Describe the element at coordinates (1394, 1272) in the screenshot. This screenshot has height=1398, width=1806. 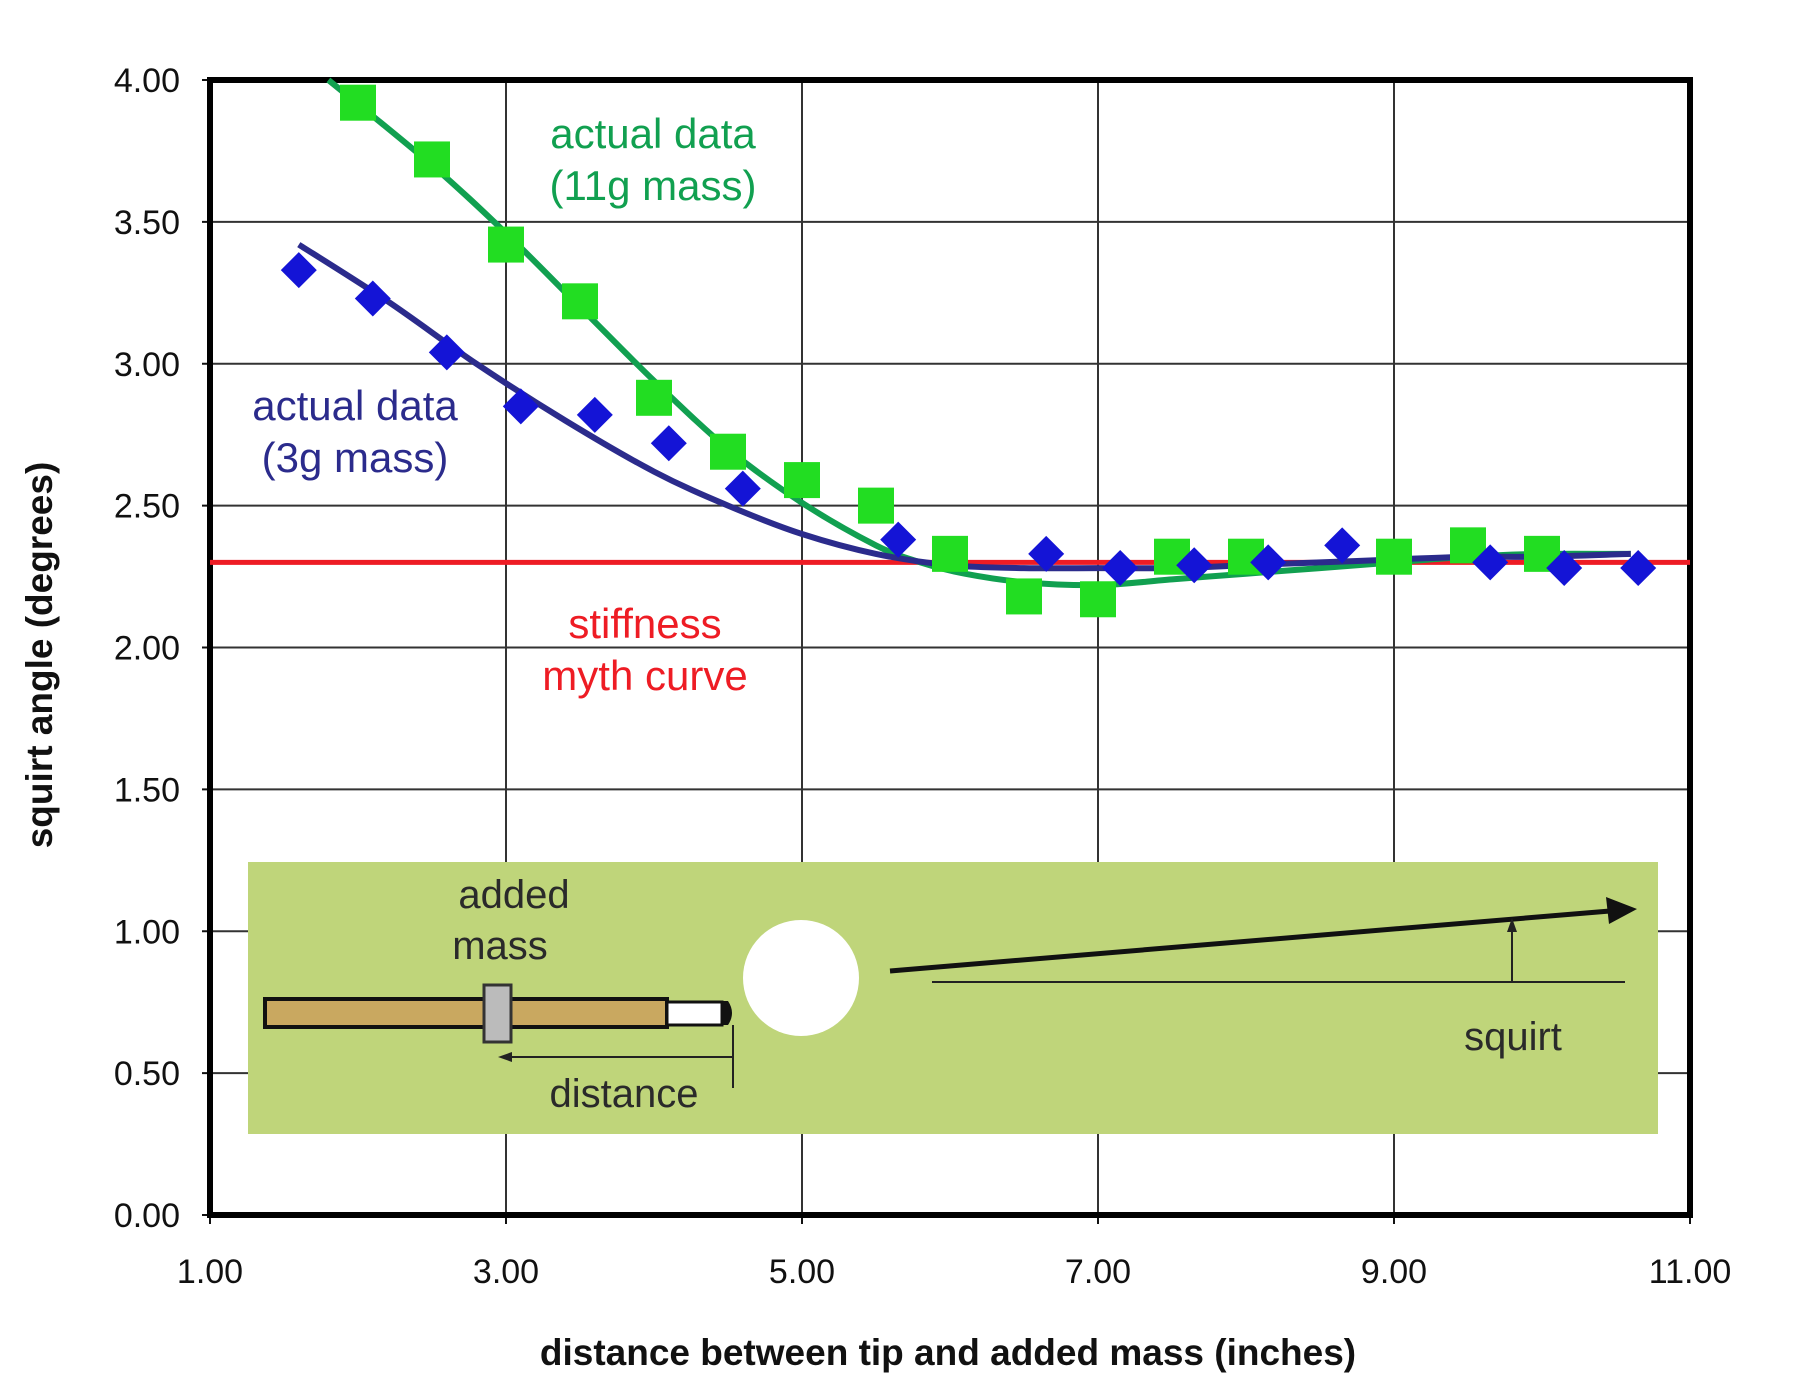
I see `x-tick-label: 9.00` at that location.